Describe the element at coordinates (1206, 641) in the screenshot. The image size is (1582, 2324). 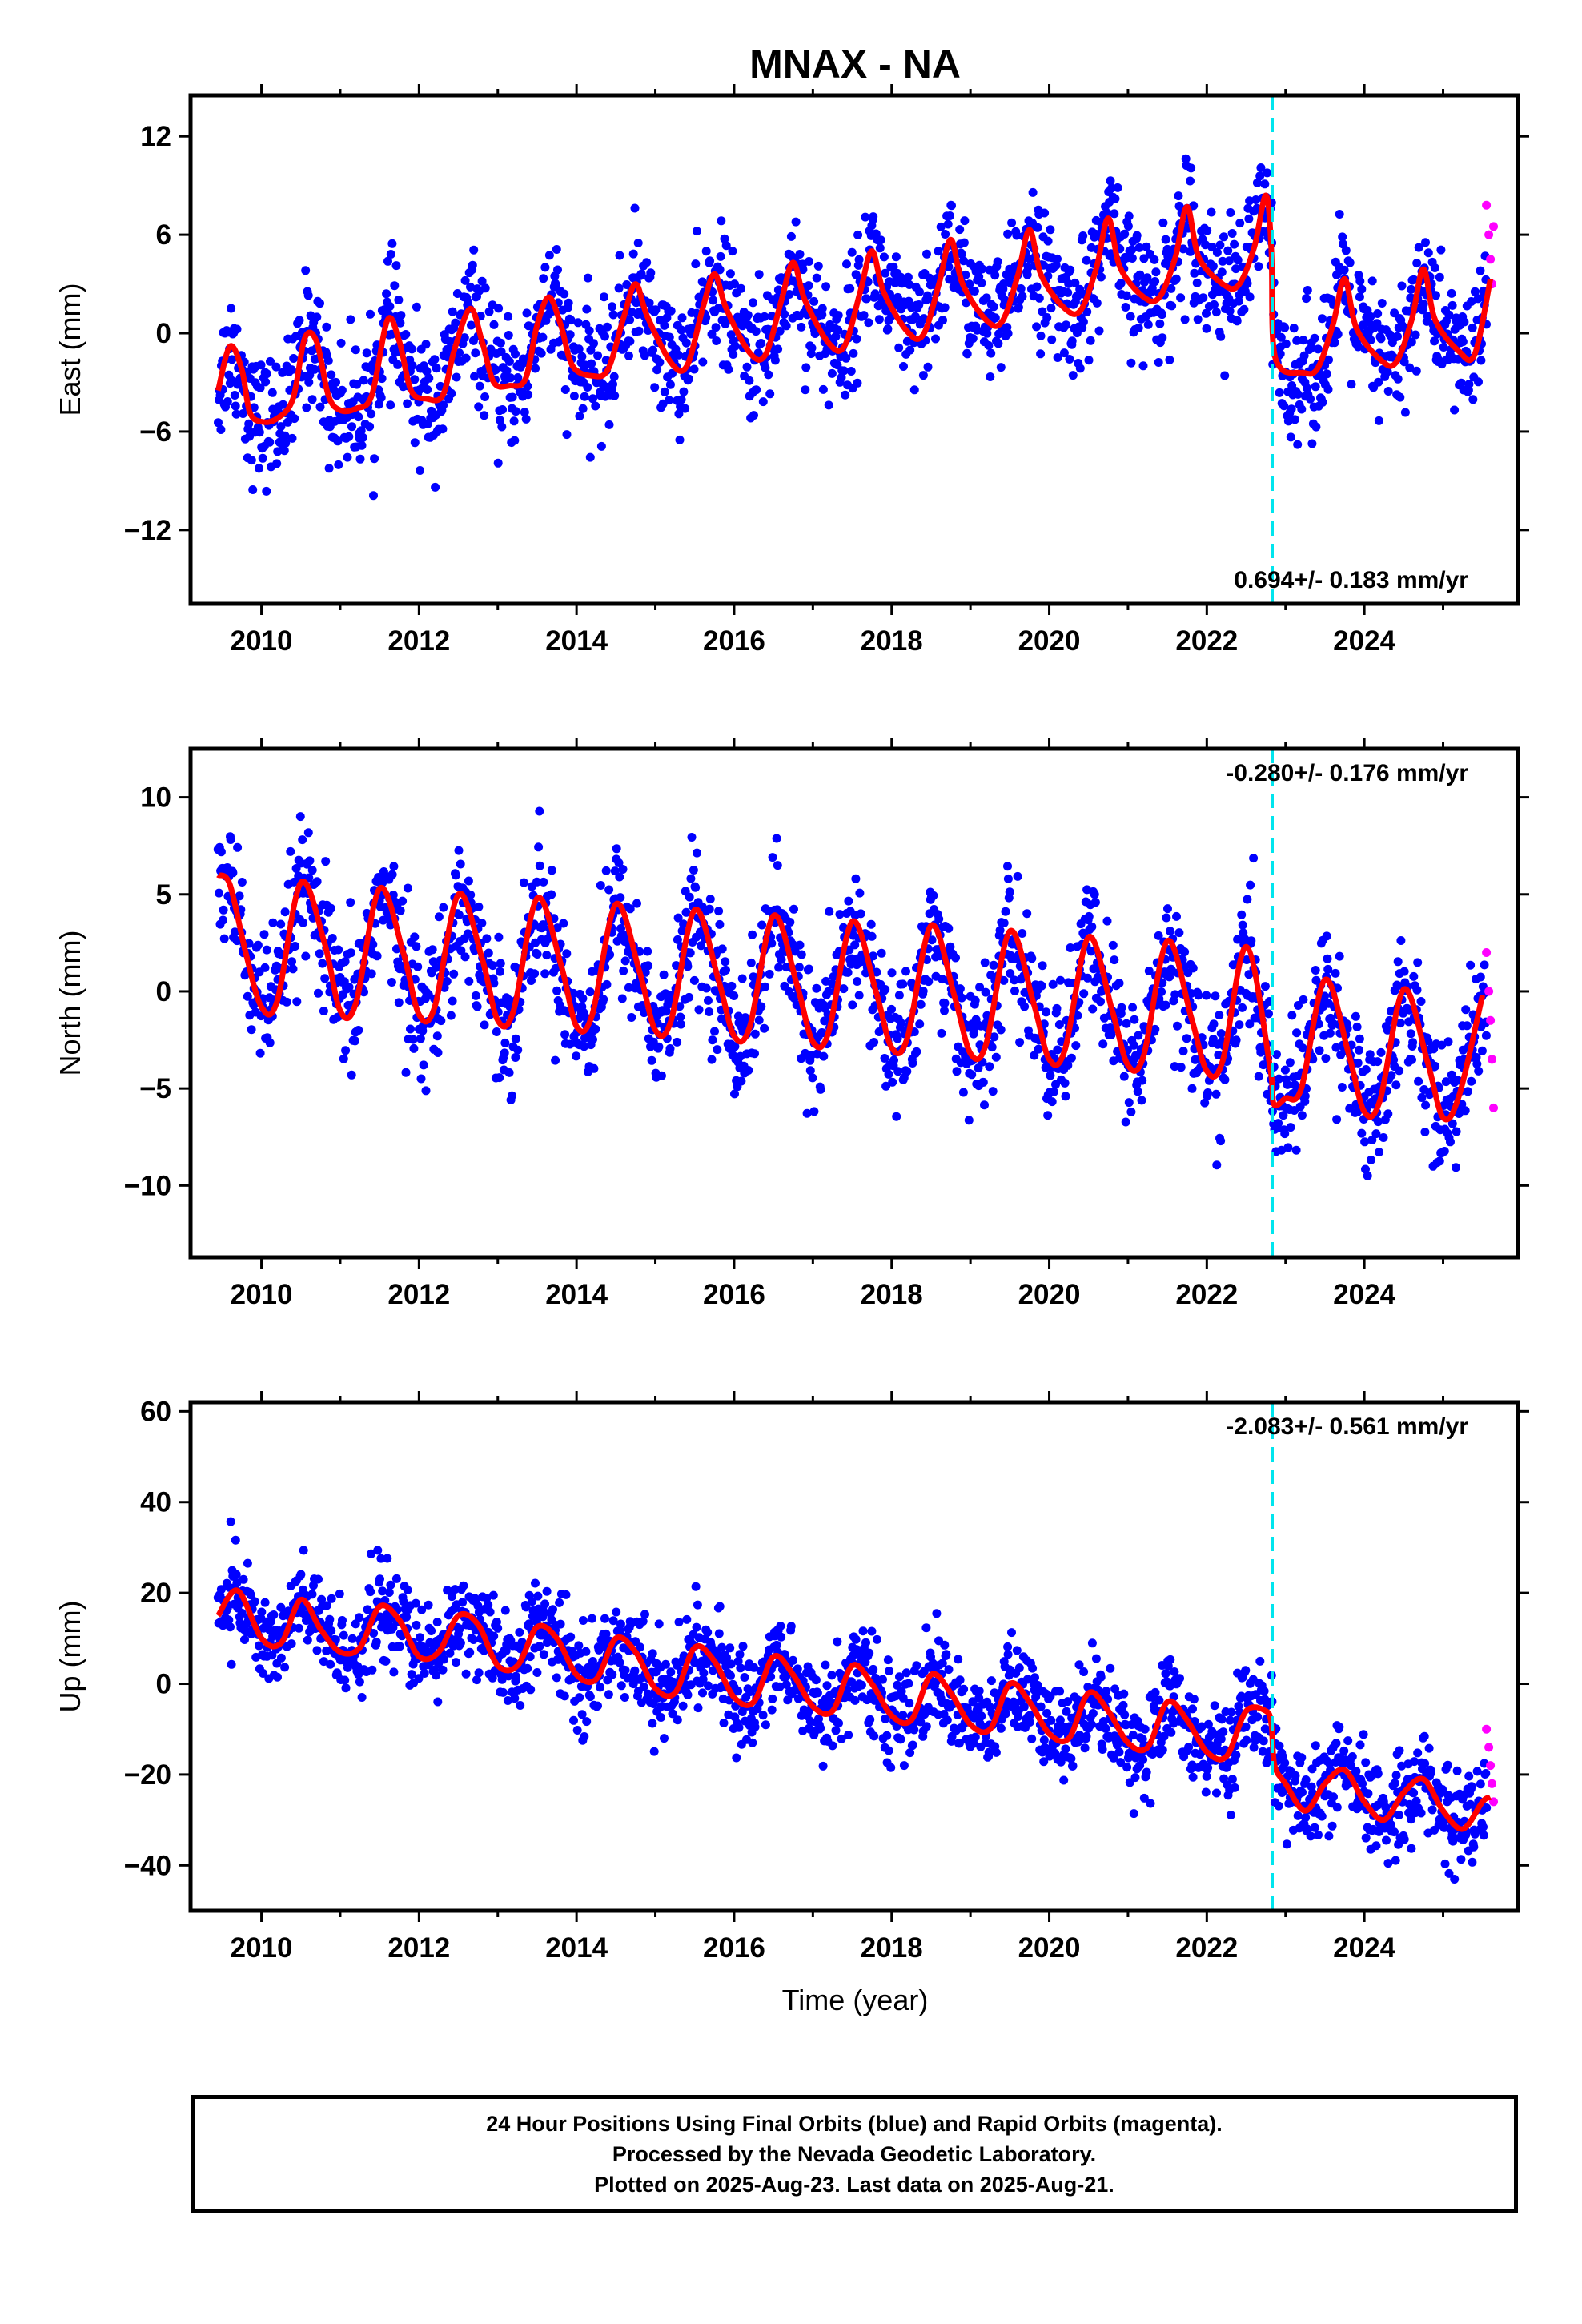
I see `x-tick-label: 2022` at that location.